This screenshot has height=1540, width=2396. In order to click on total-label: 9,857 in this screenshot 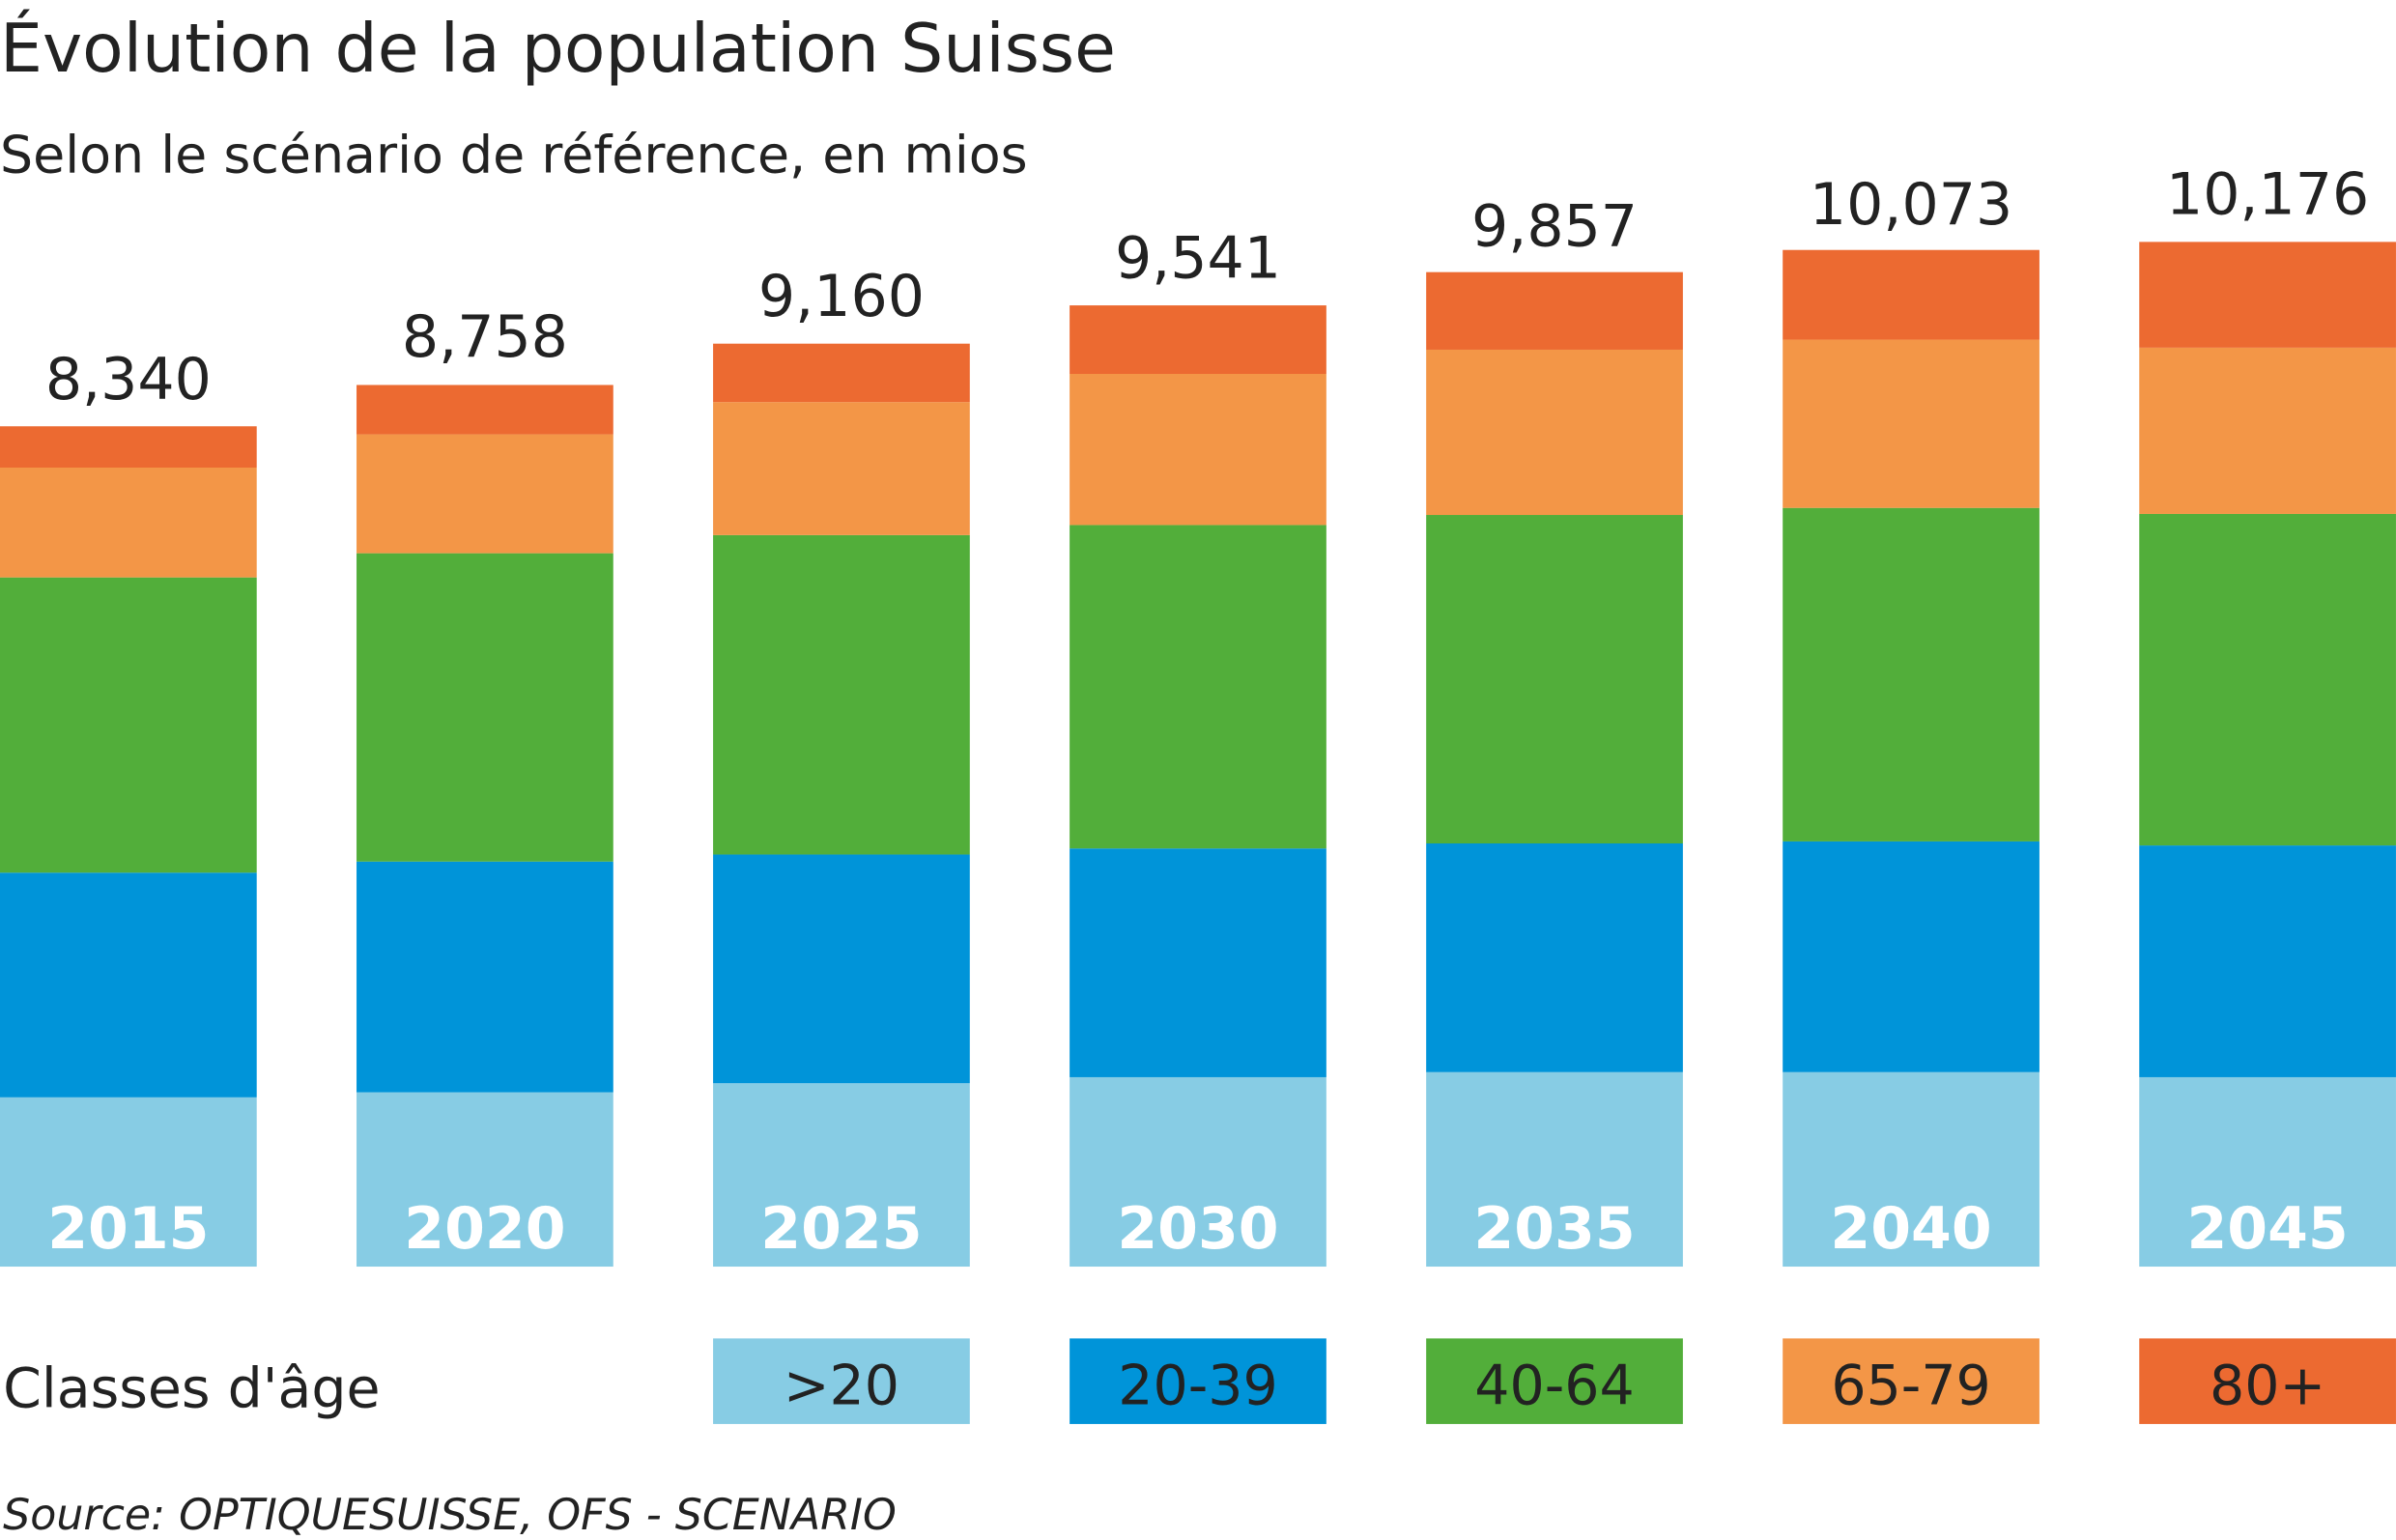, I will do `click(1555, 227)`.